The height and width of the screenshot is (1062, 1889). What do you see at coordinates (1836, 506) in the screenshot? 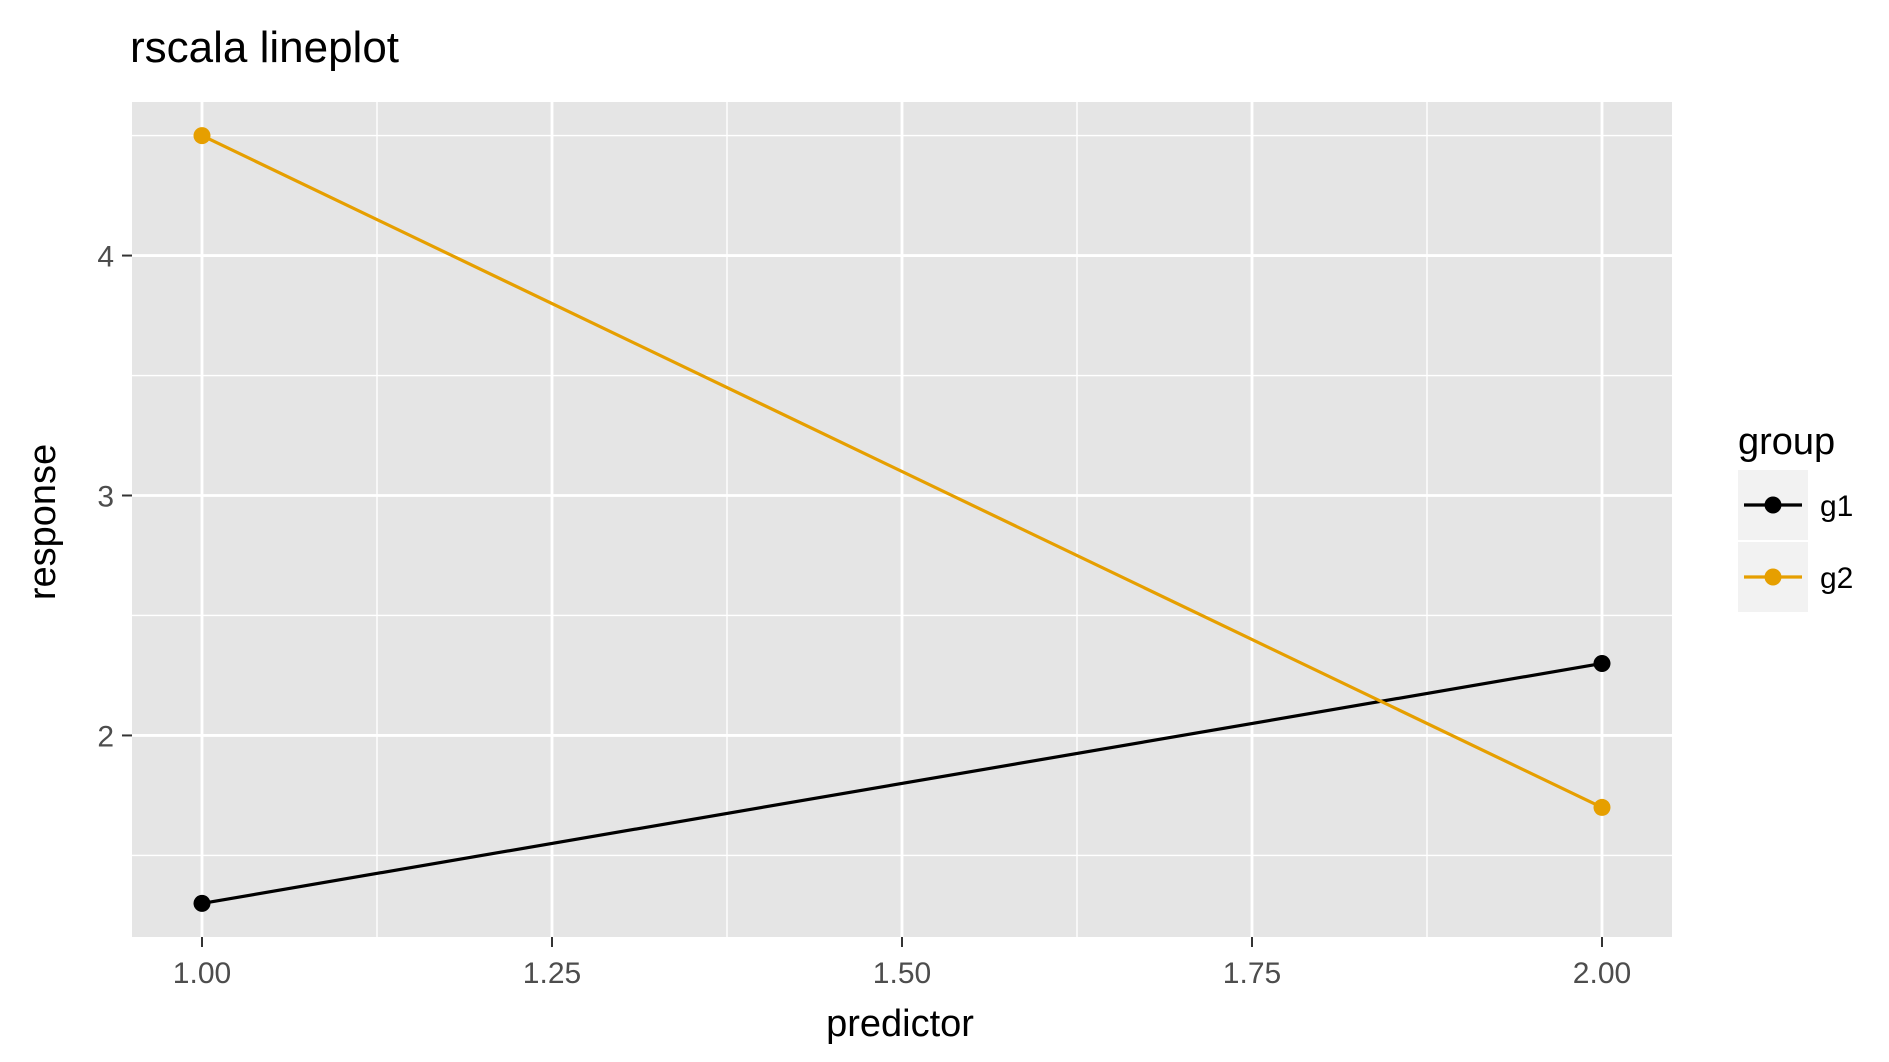
I see `legend-label-g1: g1` at bounding box center [1836, 506].